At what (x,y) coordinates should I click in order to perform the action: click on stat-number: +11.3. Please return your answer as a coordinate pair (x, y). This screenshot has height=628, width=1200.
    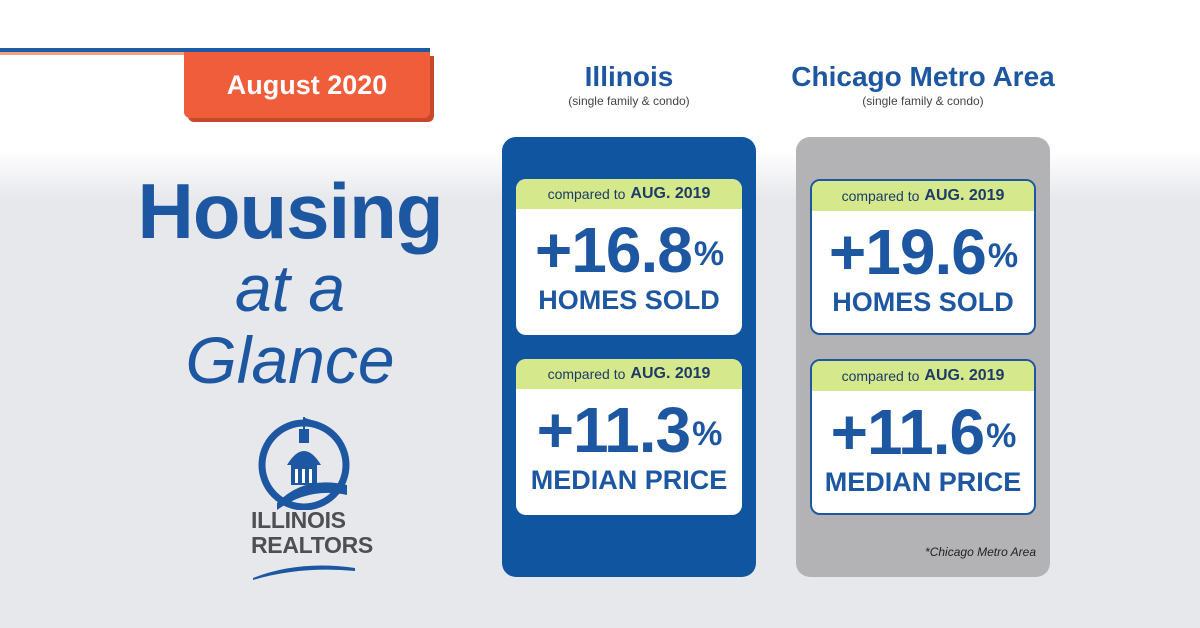
    Looking at the image, I should click on (613, 430).